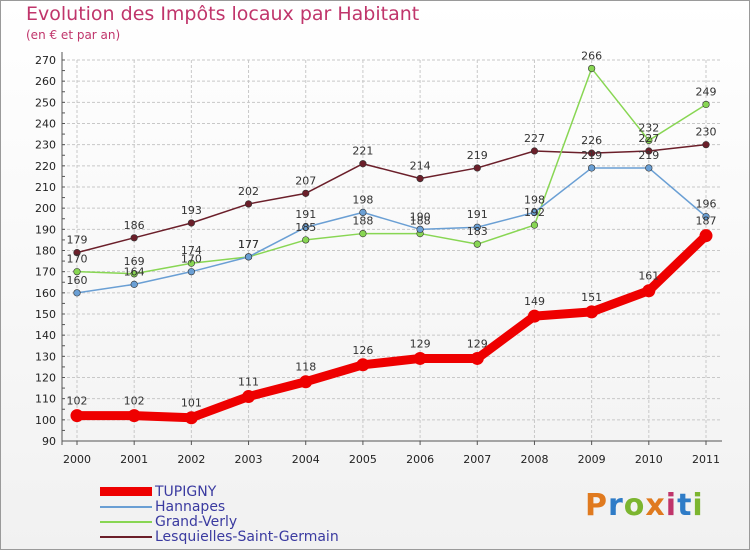  I want to click on data-label-grand-verly: 249, so click(706, 91).